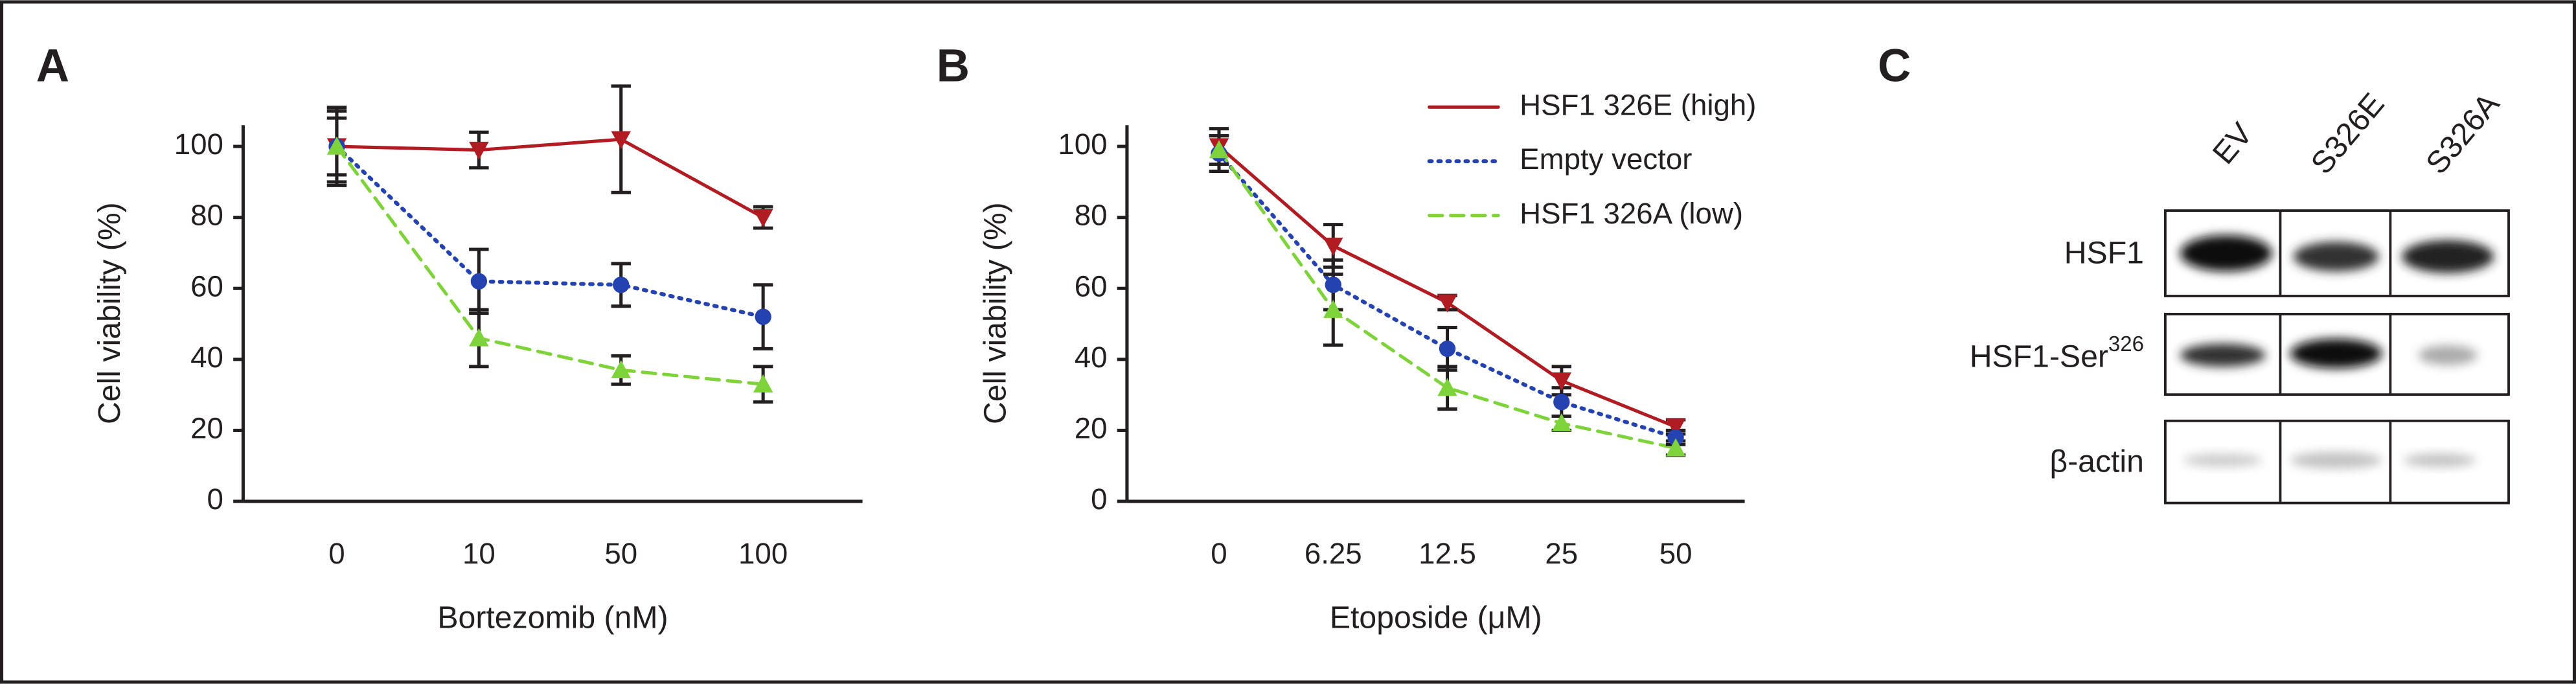 This screenshot has height=684, width=2576. I want to click on panel-label: C, so click(1894, 66).